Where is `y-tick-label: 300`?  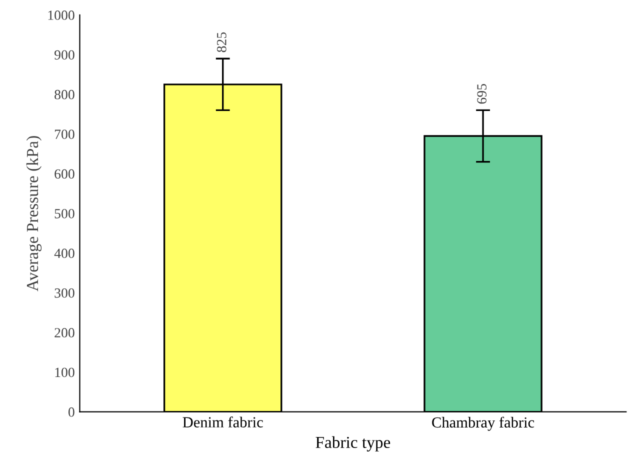
y-tick-label: 300 is located at coordinates (64, 293).